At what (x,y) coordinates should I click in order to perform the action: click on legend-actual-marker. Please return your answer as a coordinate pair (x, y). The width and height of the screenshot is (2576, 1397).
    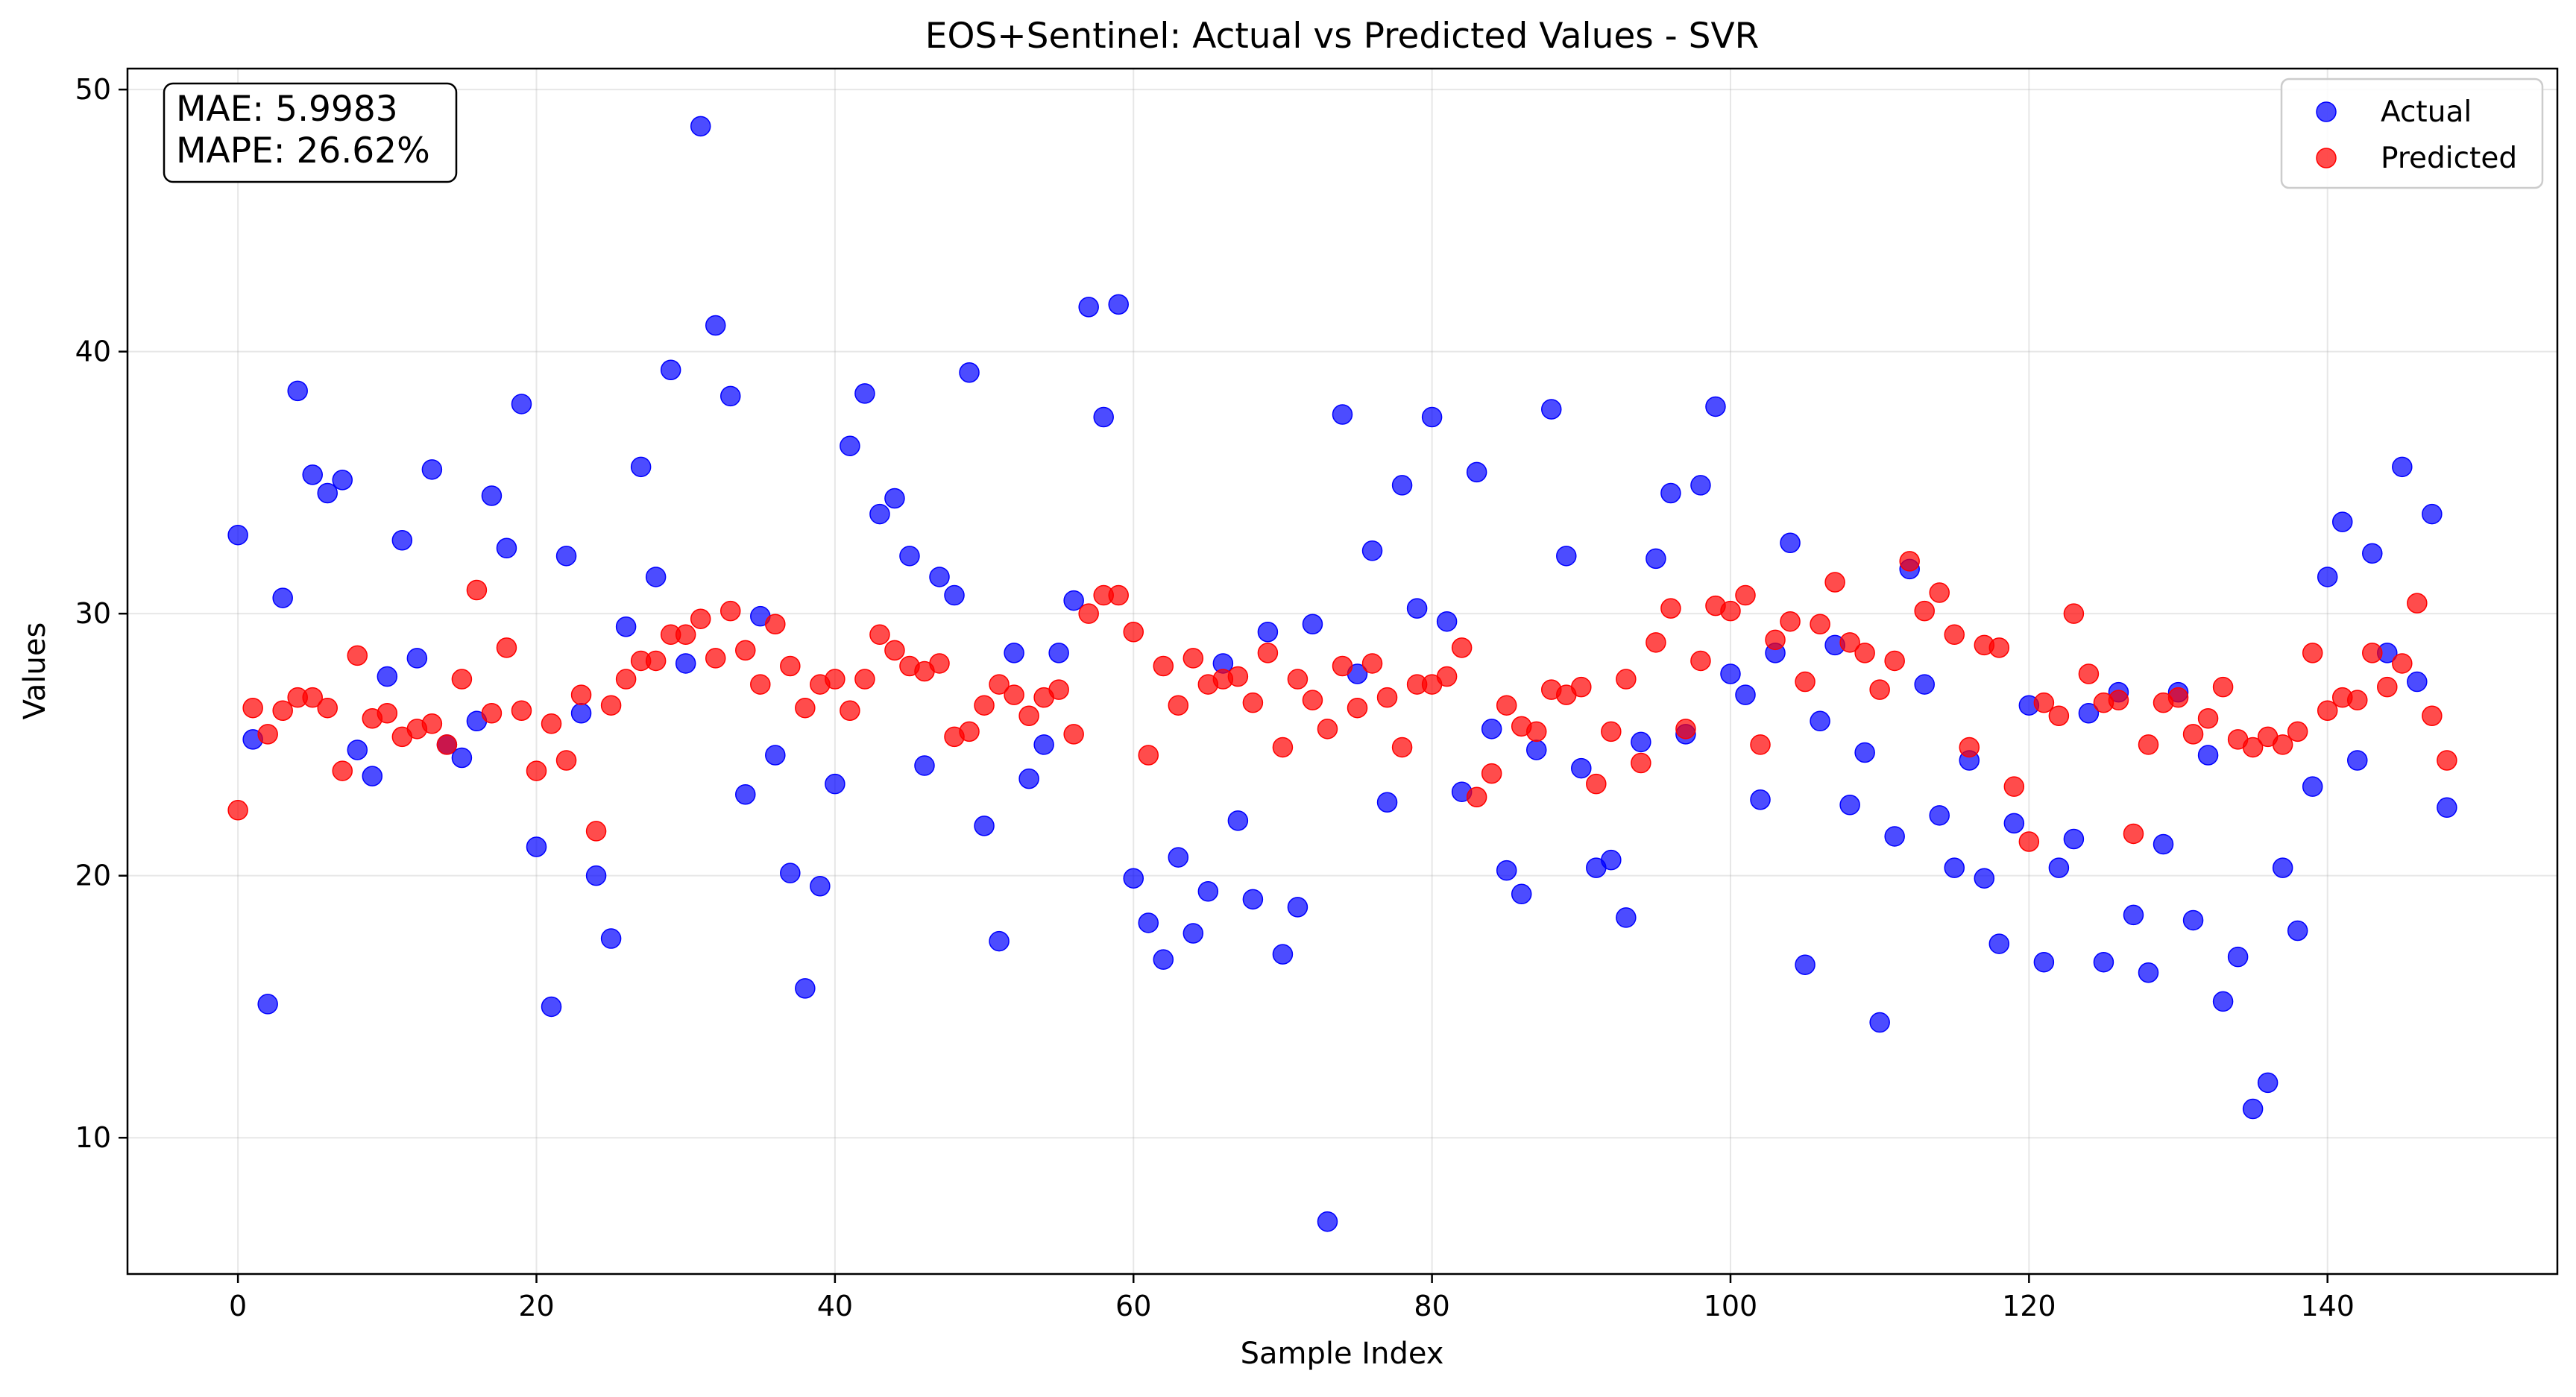
    Looking at the image, I should click on (2326, 111).